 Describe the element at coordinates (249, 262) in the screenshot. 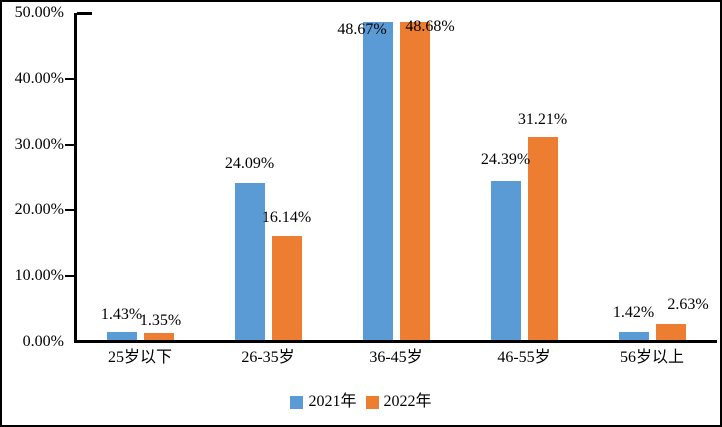

I see `bar-2021-cat1` at that location.